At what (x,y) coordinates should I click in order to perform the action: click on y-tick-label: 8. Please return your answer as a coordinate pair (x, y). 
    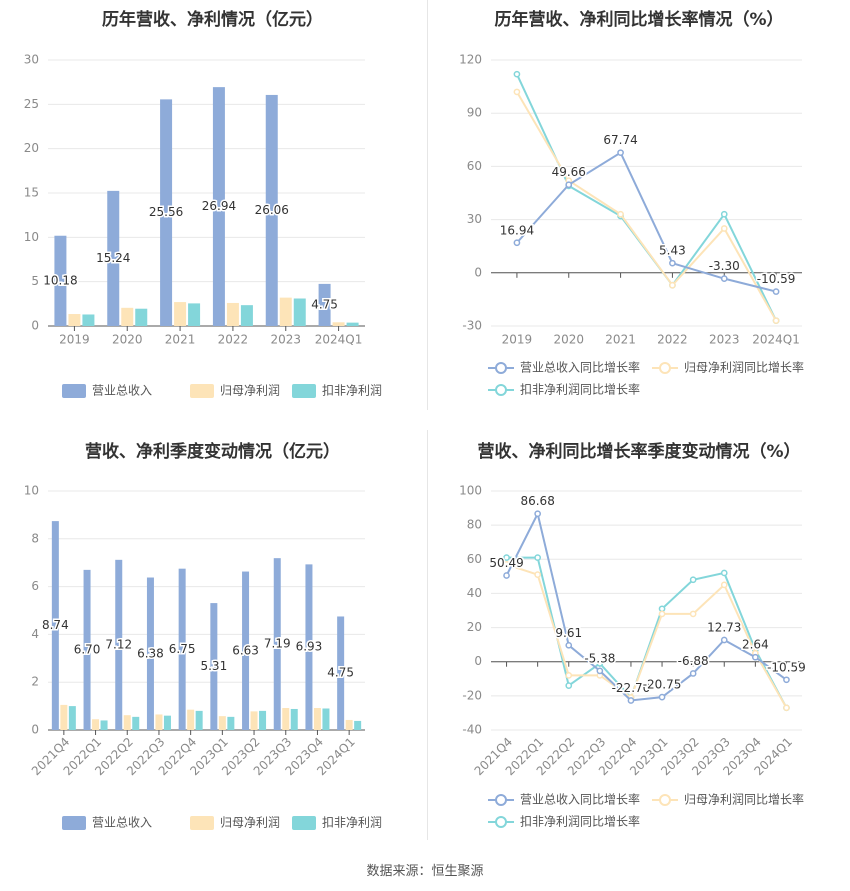
    Looking at the image, I should click on (35, 538).